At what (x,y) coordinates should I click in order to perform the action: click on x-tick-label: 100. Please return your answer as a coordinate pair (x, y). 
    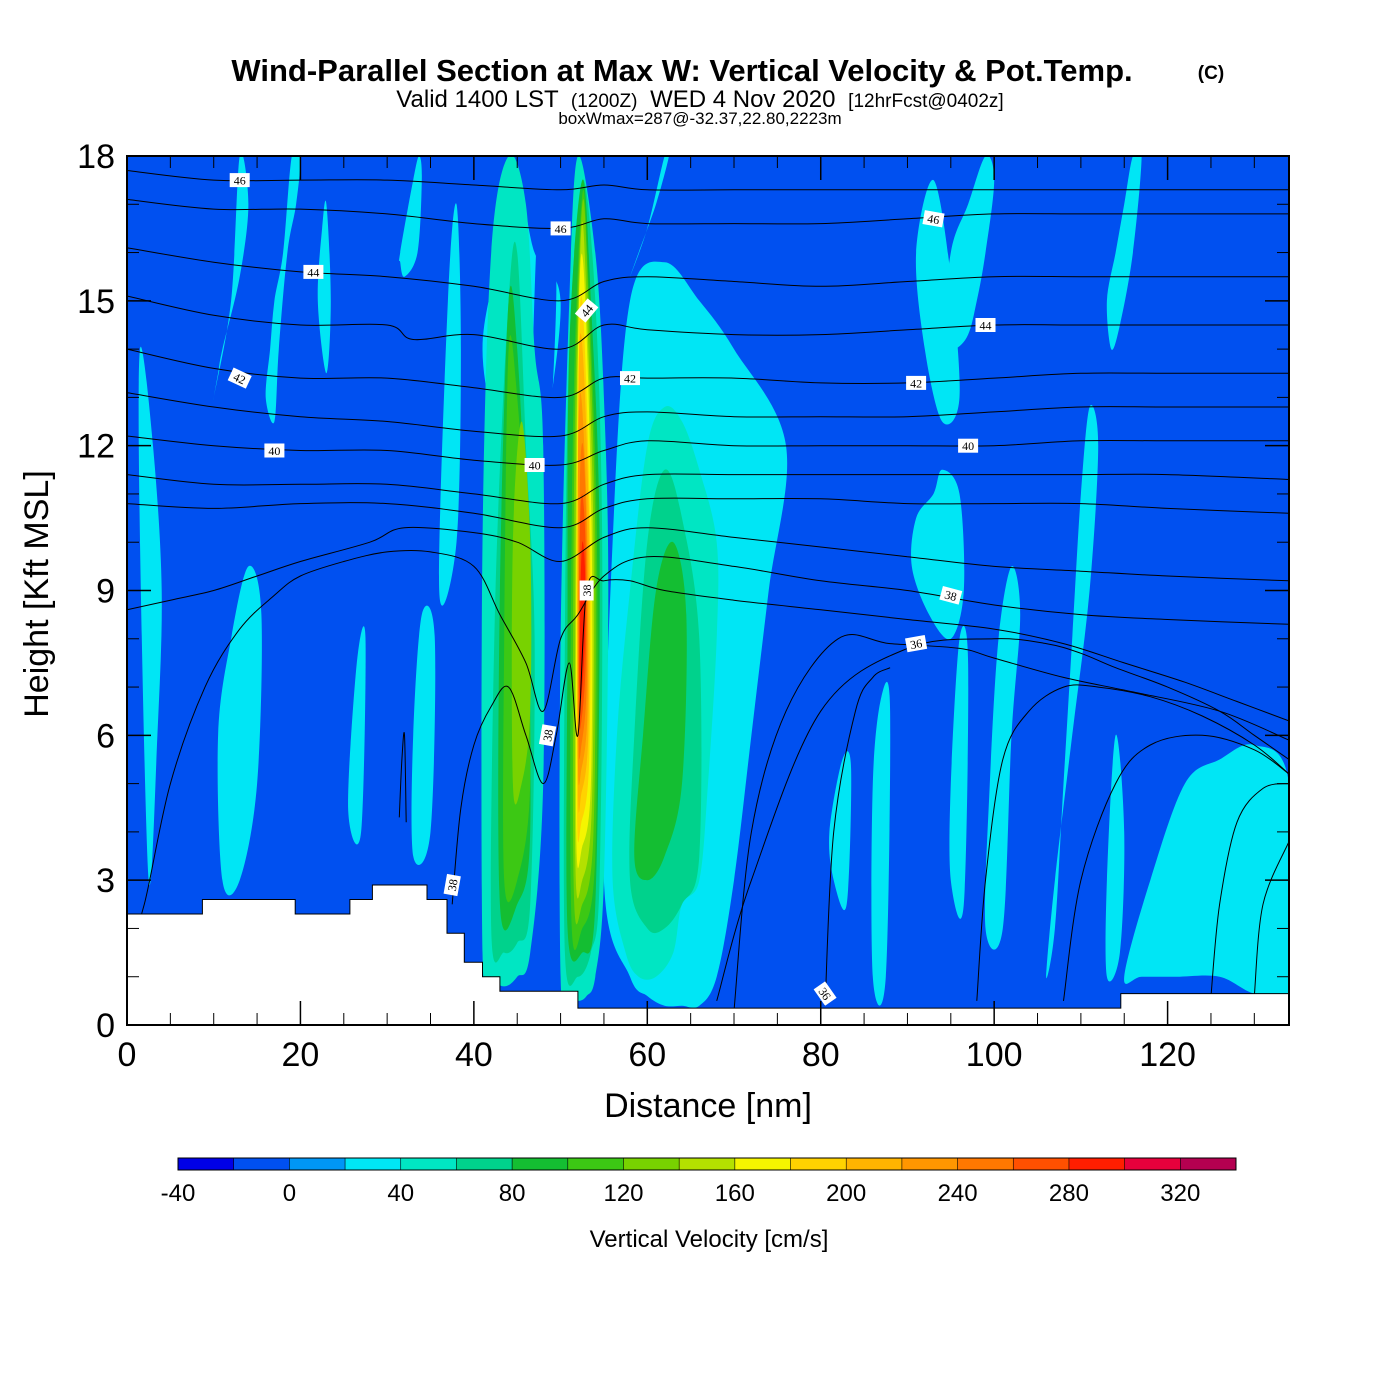
    Looking at the image, I should click on (994, 1055).